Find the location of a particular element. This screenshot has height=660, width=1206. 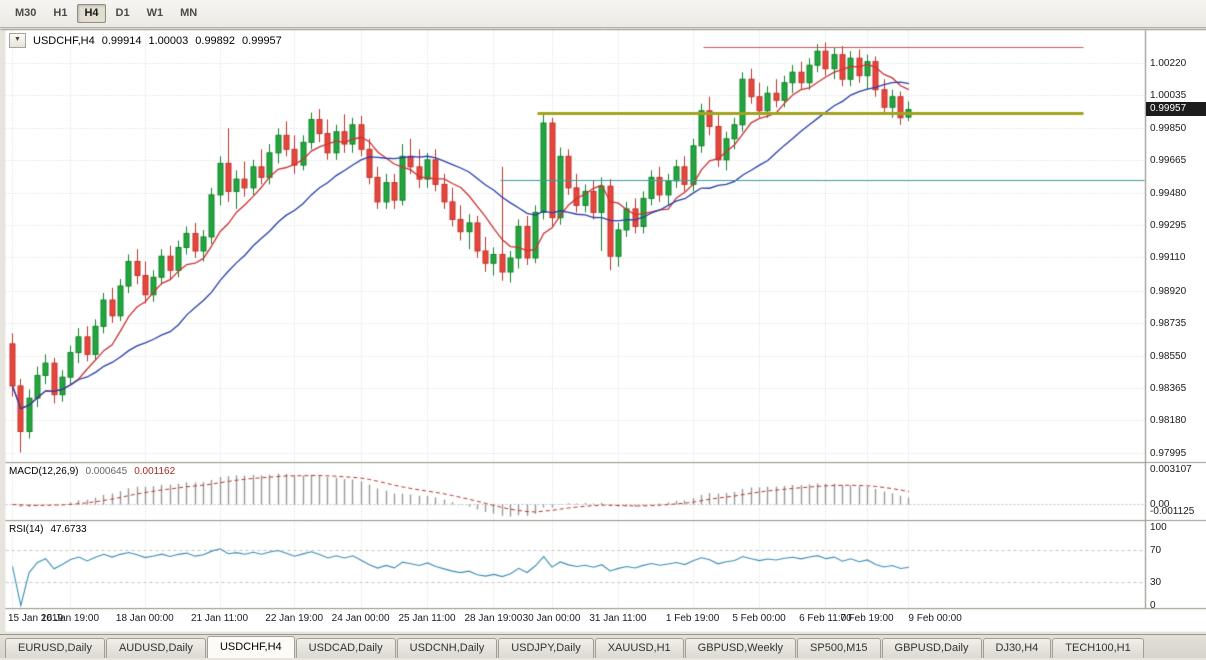

timeframe-button-h4: H4 is located at coordinates (91, 13).